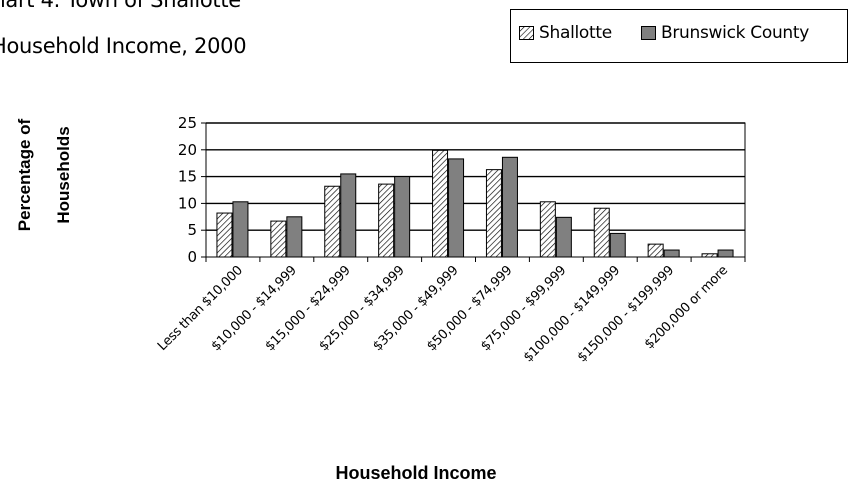 The width and height of the screenshot is (851, 487). I want to click on legend-item-shallotte: Shallotte, so click(565, 33).